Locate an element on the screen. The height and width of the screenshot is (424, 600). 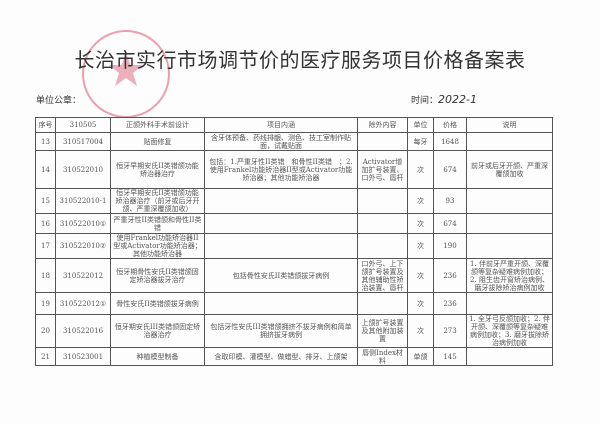
cell-unit: 单颌 is located at coordinates (420, 356).